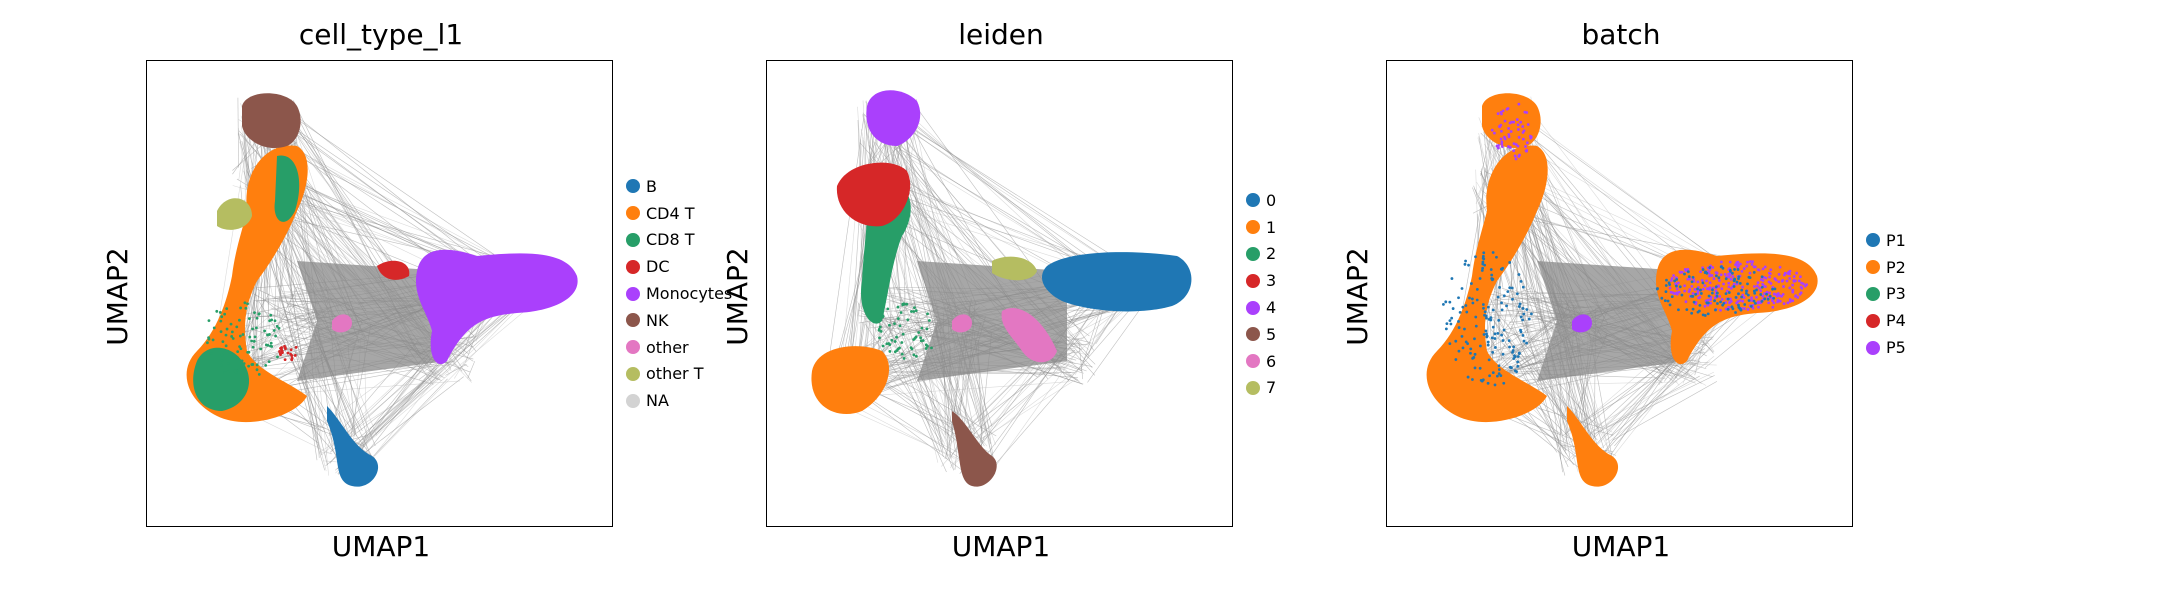  What do you see at coordinates (1622, 290) in the screenshot?
I see `umap-scatter-batch` at bounding box center [1622, 290].